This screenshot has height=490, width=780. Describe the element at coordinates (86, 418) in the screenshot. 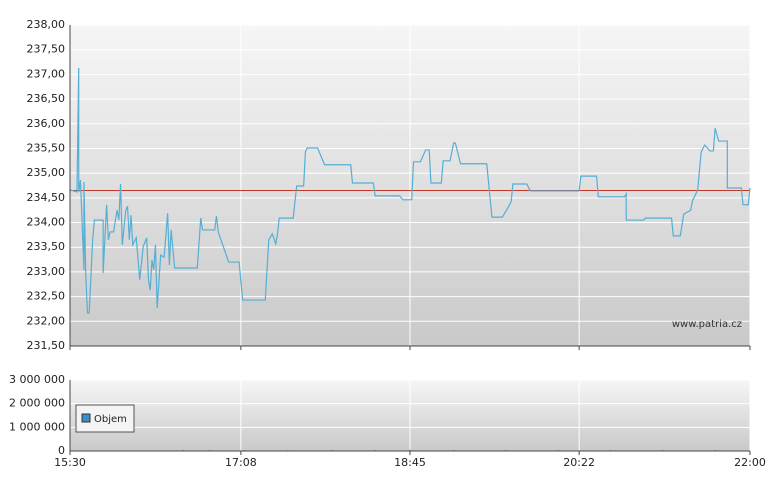

I see `legend-swatch` at that location.